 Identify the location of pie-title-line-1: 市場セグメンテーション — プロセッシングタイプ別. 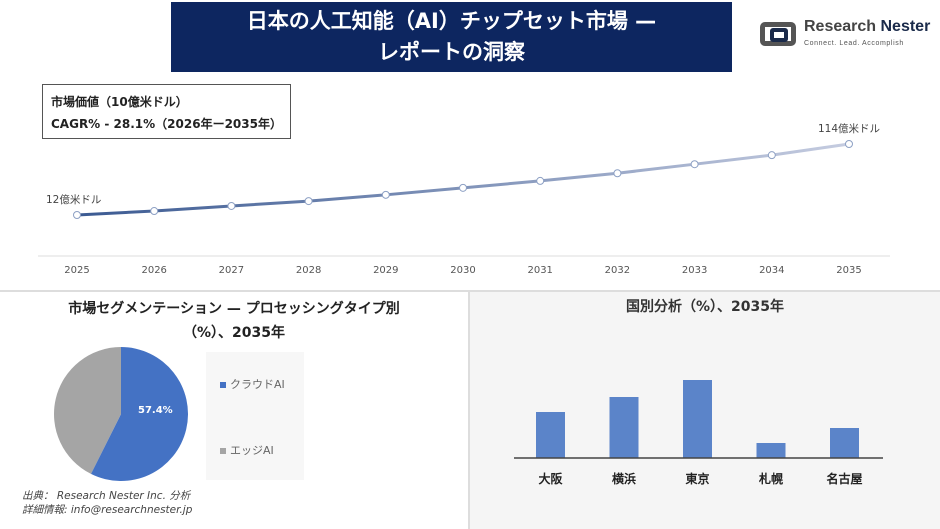
(234, 309).